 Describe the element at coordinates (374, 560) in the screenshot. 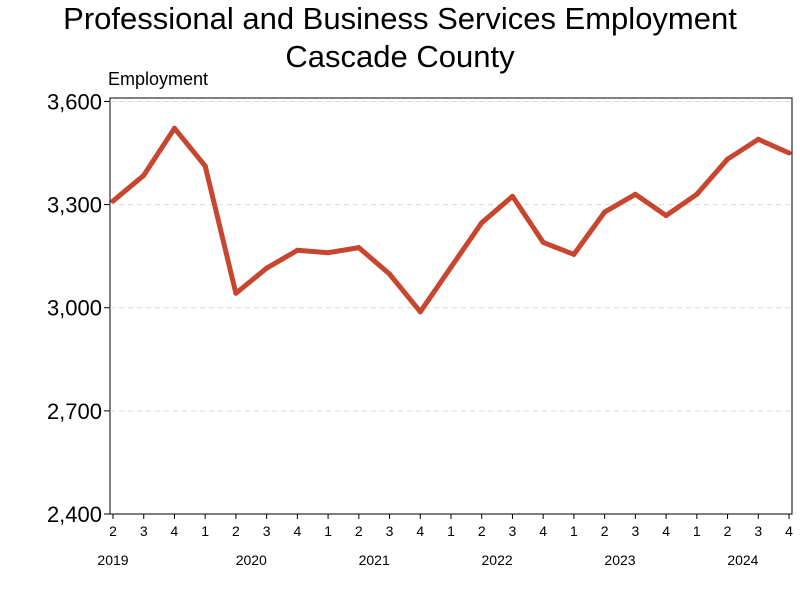

I see `x-year-label: 2021` at that location.